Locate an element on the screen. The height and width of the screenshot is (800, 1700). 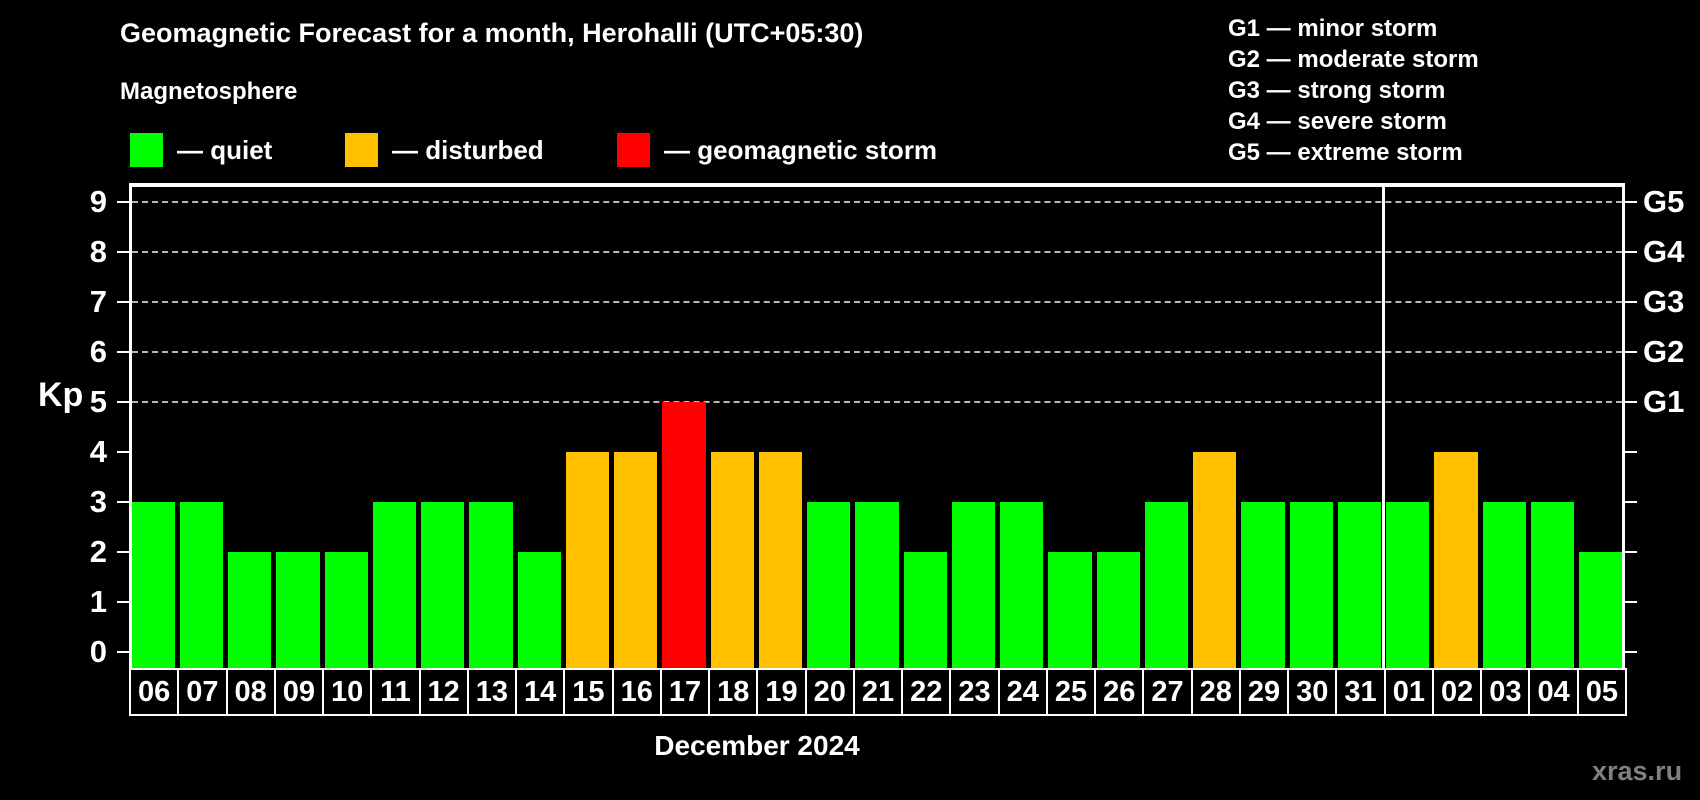
g-scale-label-G2: G2 is located at coordinates (1664, 351).